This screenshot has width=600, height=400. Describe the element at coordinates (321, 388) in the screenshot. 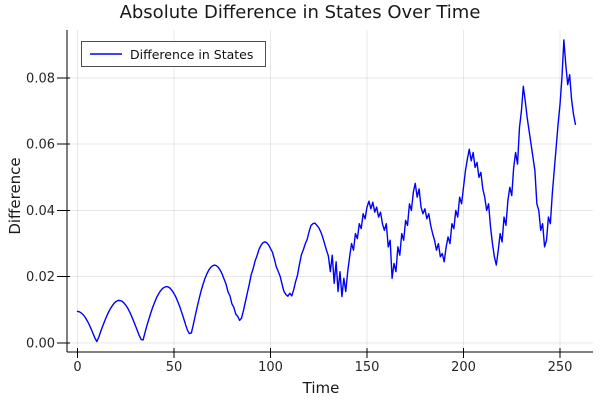

I see `x-axis-title: Time` at that location.